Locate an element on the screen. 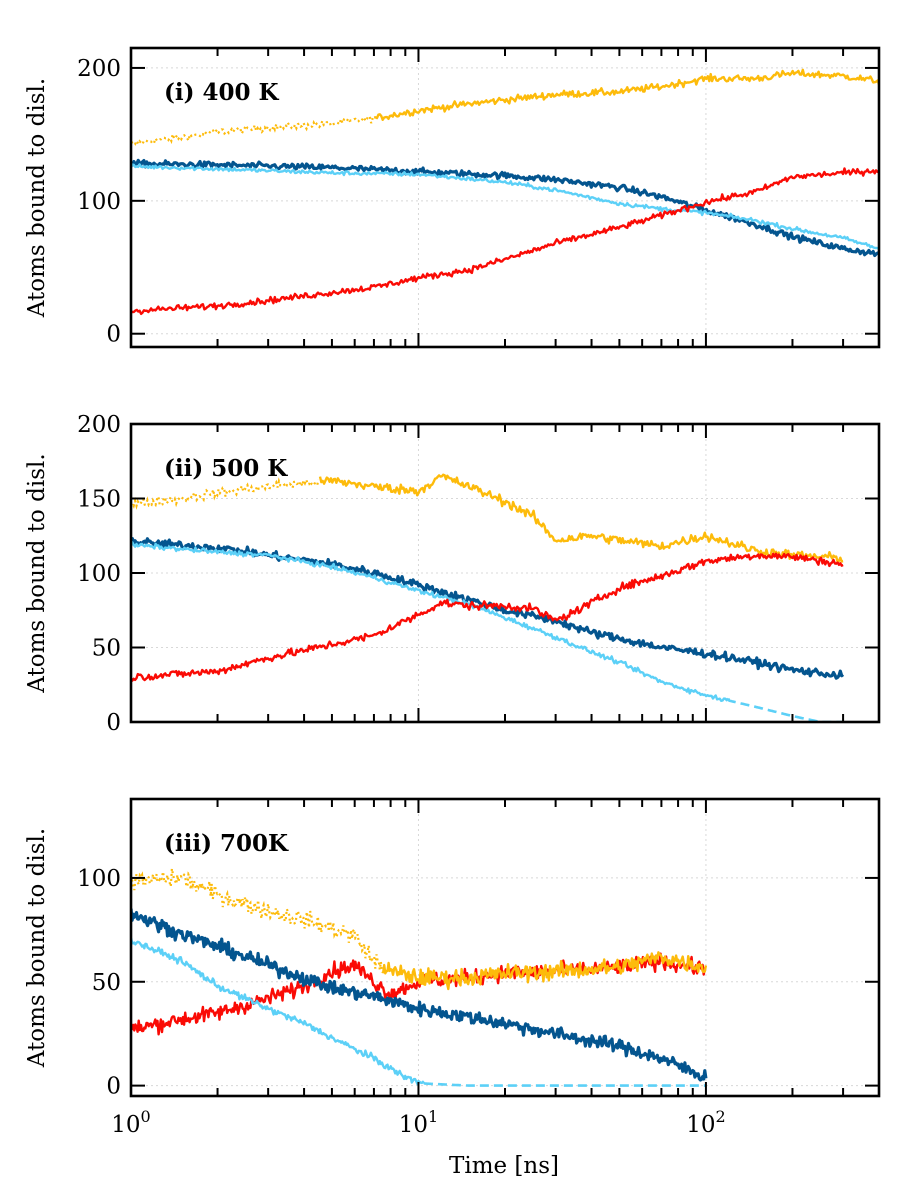  x-tick-labels: 10⁰ 10¹ 10² is located at coordinates (418, 1122).